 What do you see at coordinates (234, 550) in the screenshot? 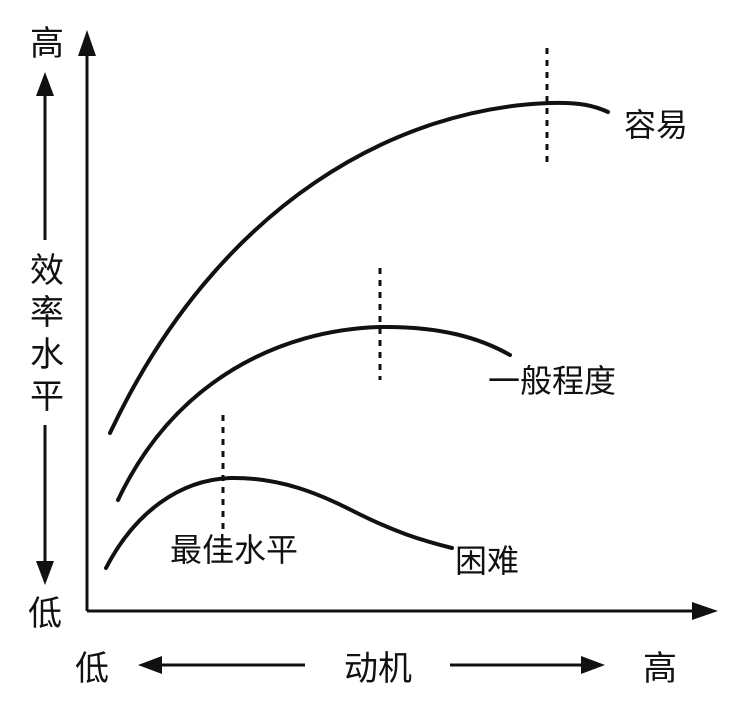
I see `optimum-level-label: 最佳水平` at bounding box center [234, 550].